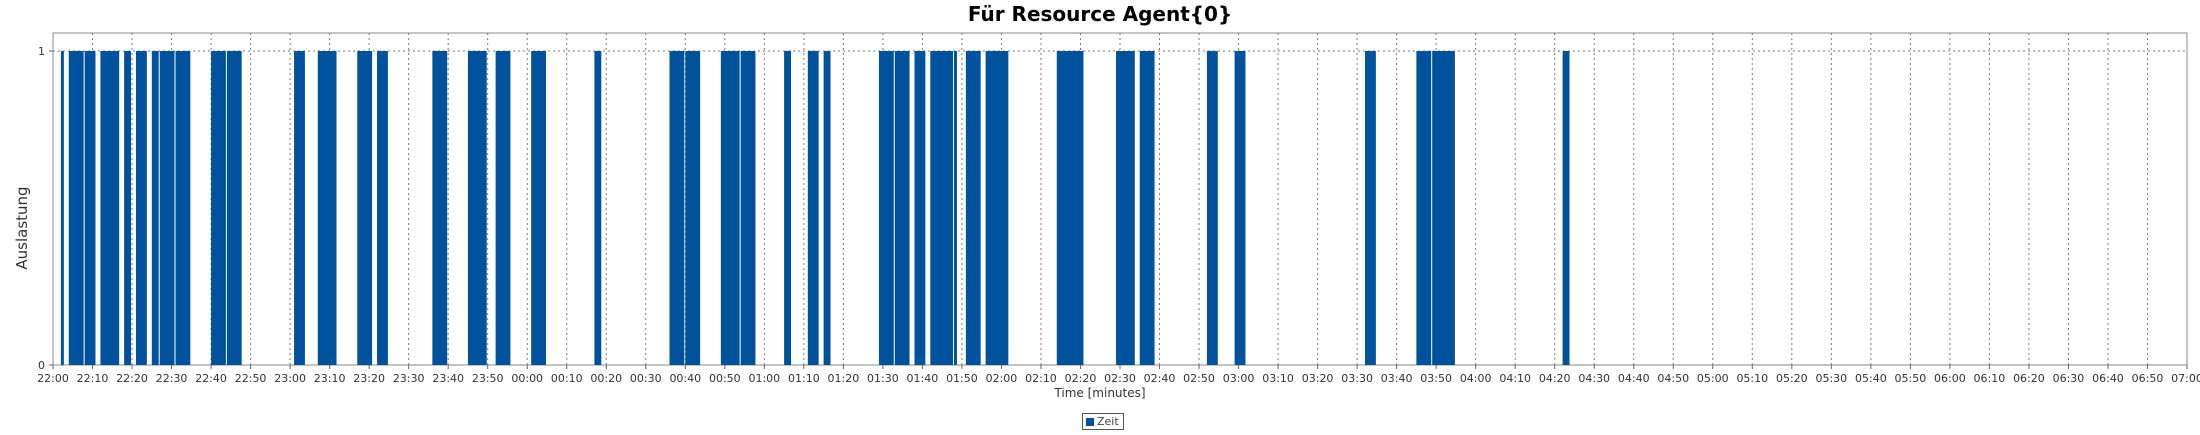 This screenshot has height=435, width=2200. Describe the element at coordinates (1673, 378) in the screenshot. I see `x-tick-label: 04:50` at that location.